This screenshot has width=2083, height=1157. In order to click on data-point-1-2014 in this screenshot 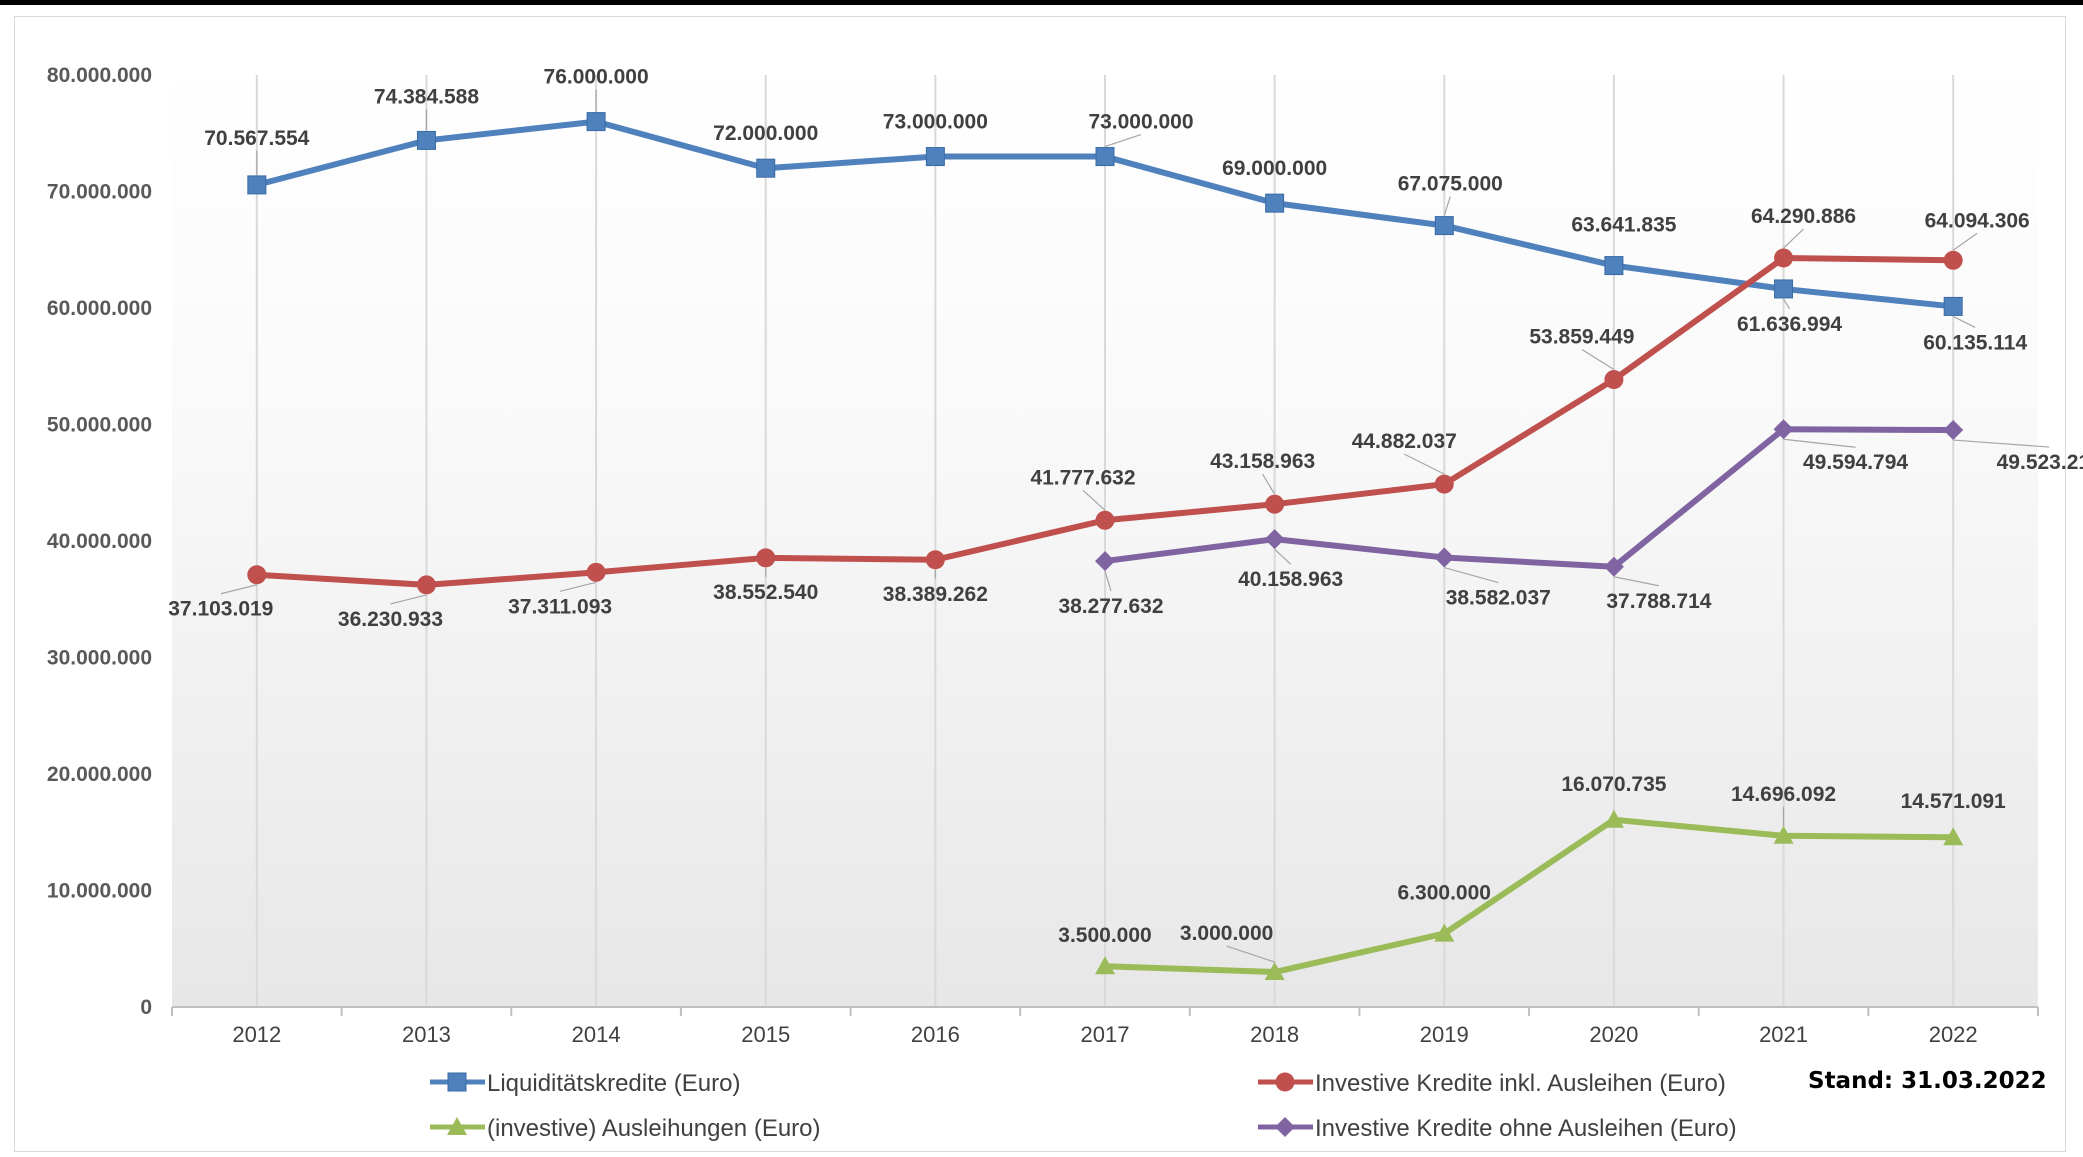, I will do `click(596, 572)`.